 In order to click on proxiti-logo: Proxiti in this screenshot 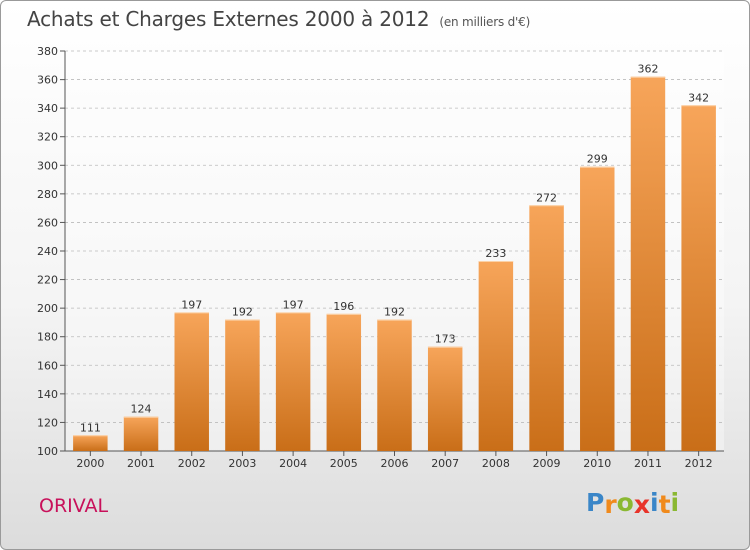, I will do `click(633, 503)`.